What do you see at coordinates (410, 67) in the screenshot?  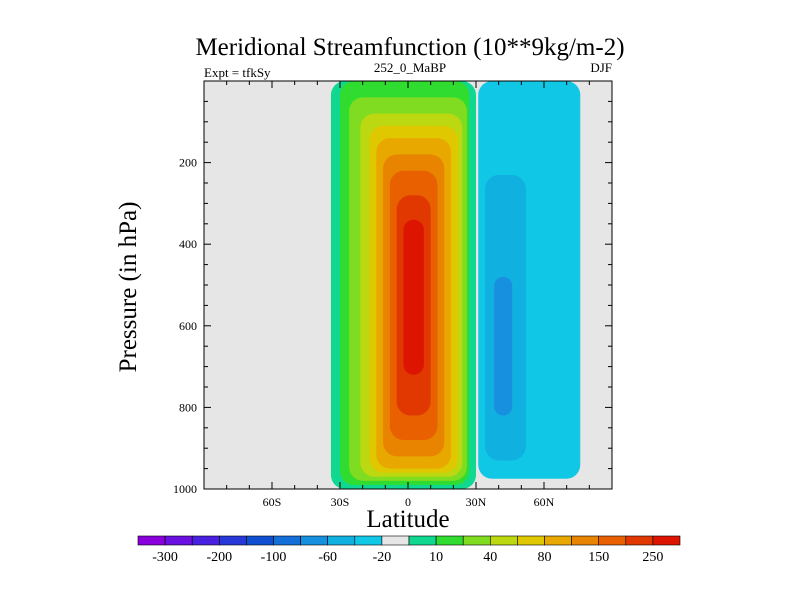 I see `period-label: 252_0_MaBP` at bounding box center [410, 67].